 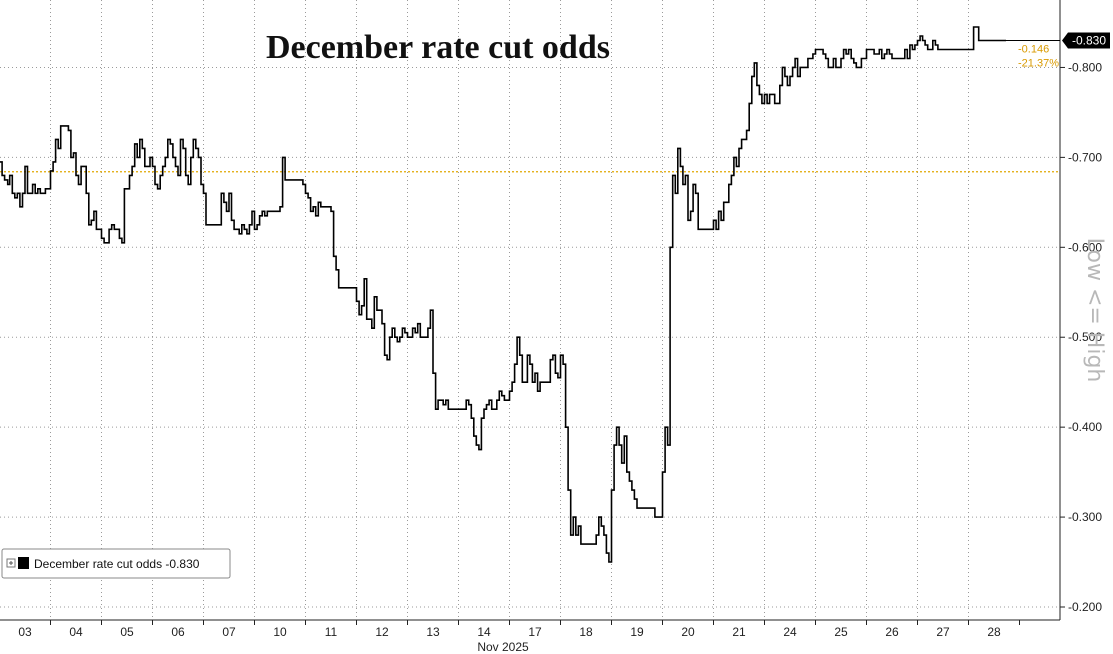 I want to click on y-tick-label: -0.400, so click(x=1085, y=427).